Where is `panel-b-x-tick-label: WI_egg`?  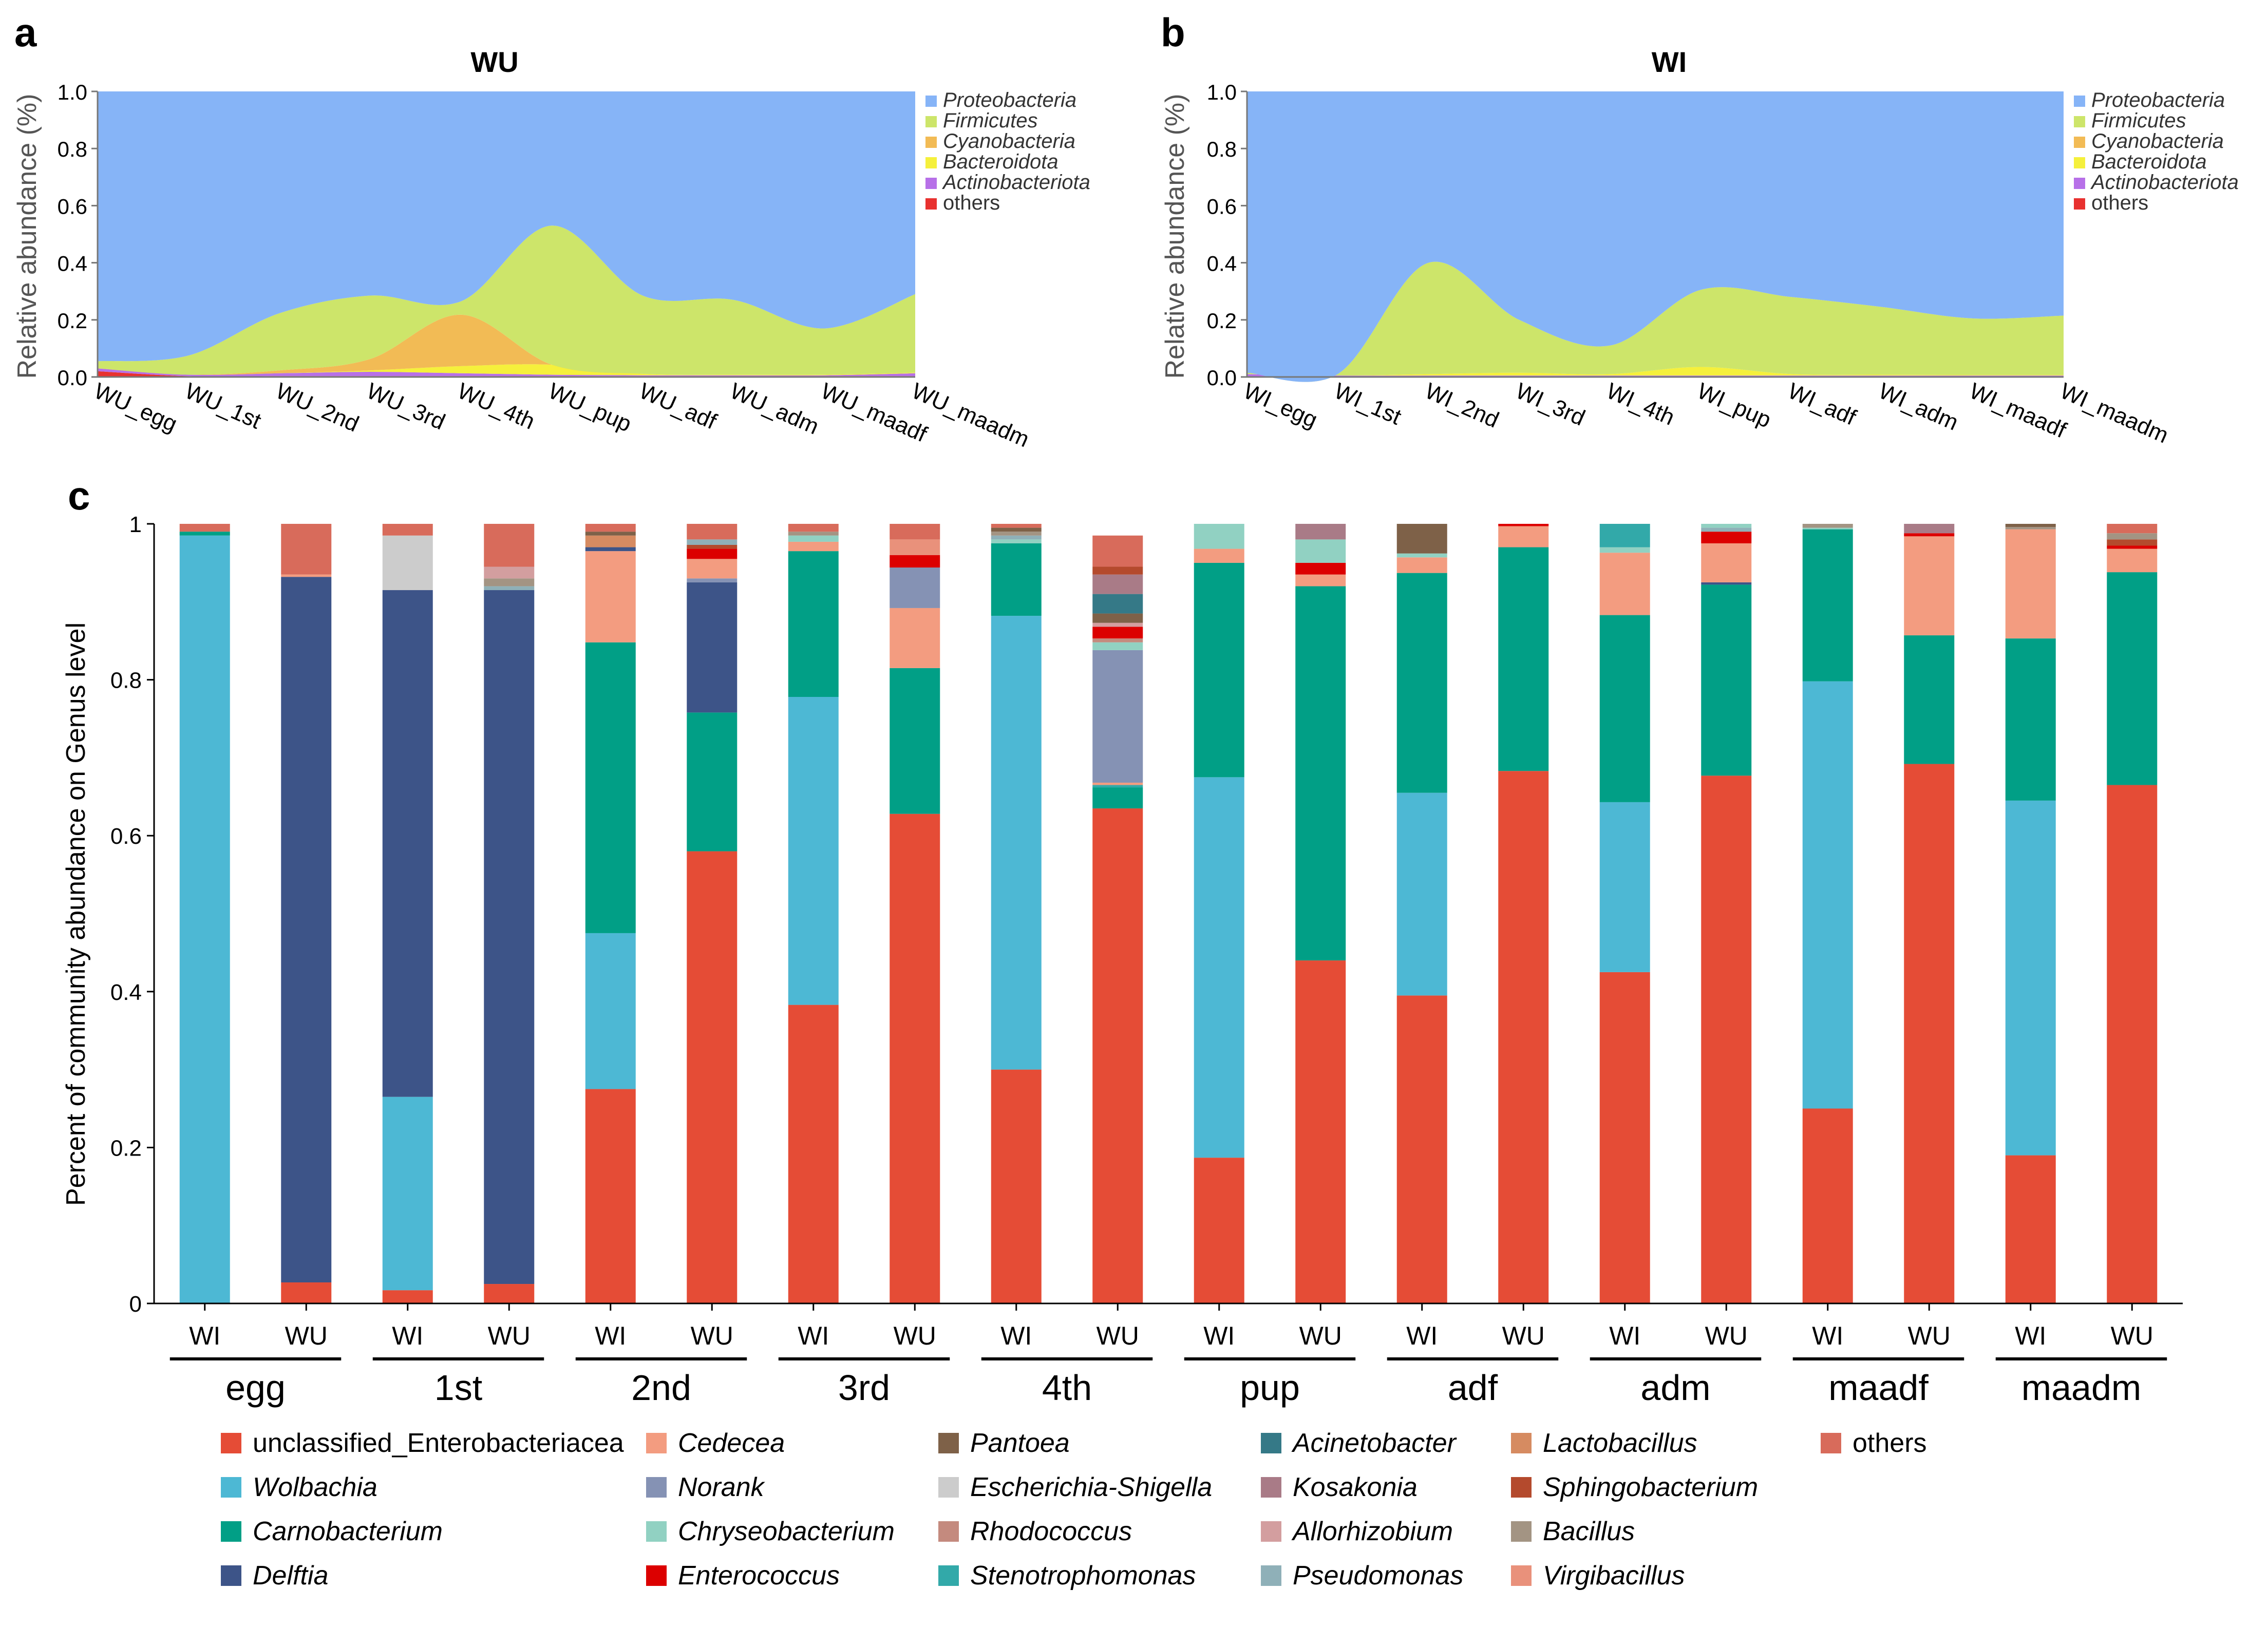 panel-b-x-tick-label: WI_egg is located at coordinates (1280, 405).